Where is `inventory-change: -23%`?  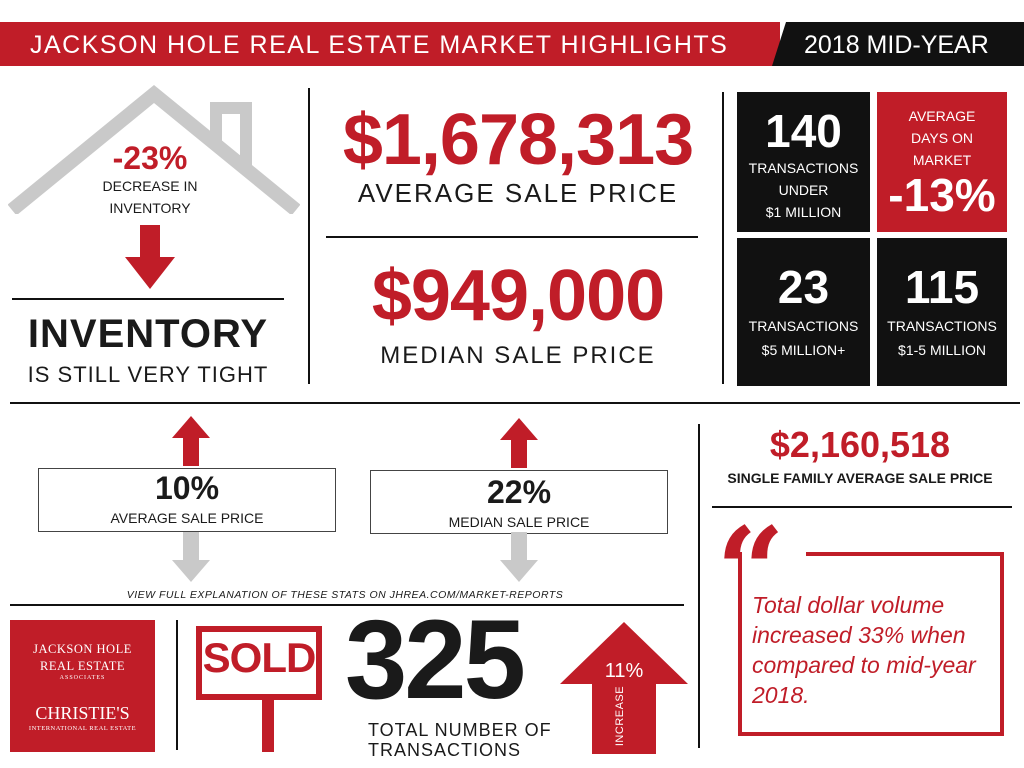 inventory-change: -23% is located at coordinates (150, 158).